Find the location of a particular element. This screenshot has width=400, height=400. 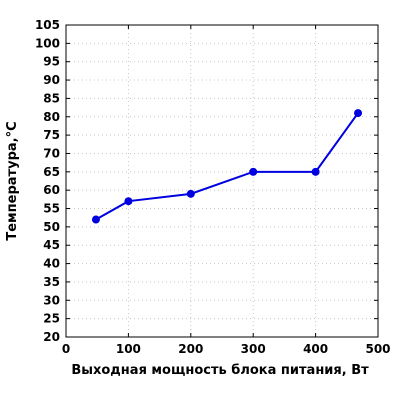

y-axis-title: Температура,°C is located at coordinates (12, 180).